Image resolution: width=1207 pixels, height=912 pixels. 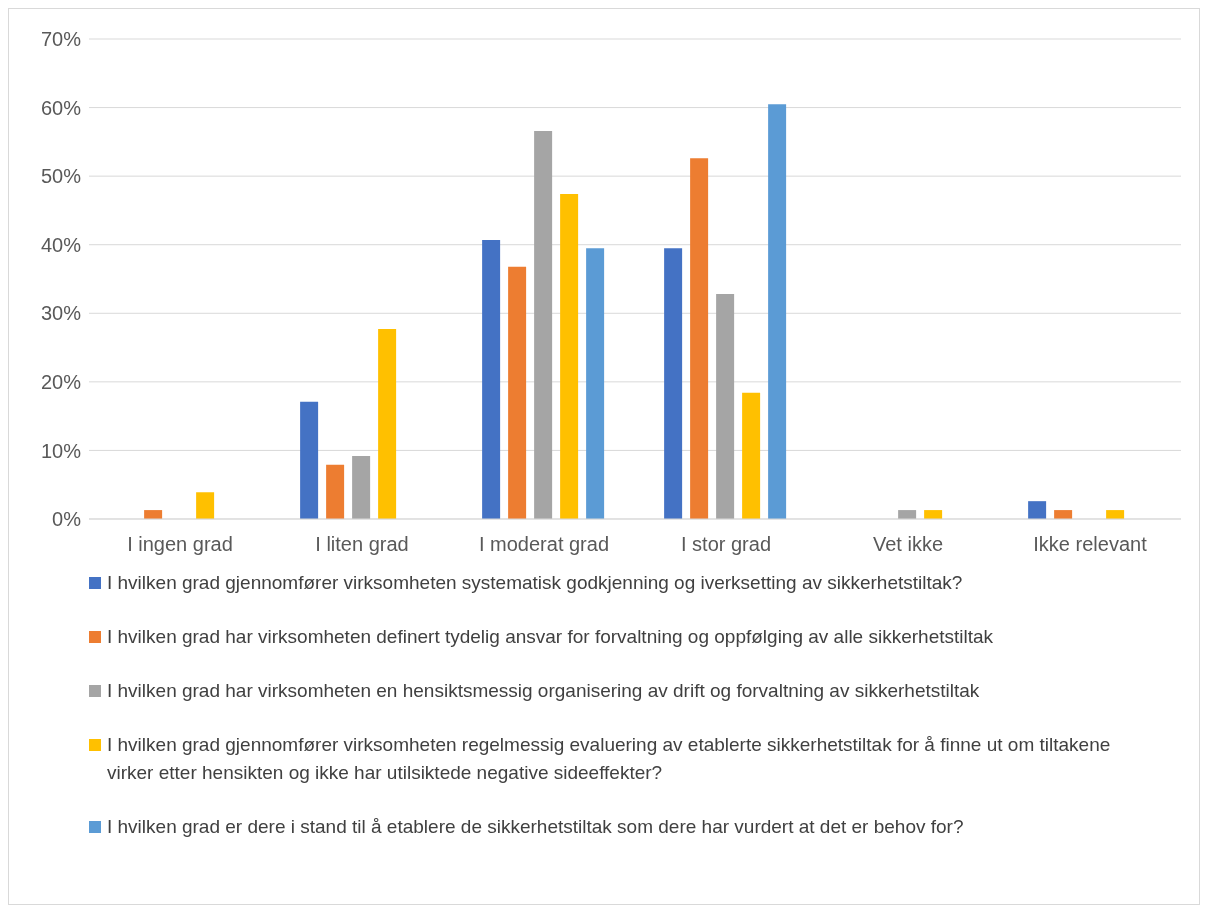 What do you see at coordinates (726, 544) in the screenshot?
I see `x-tick-label: I stor grad` at bounding box center [726, 544].